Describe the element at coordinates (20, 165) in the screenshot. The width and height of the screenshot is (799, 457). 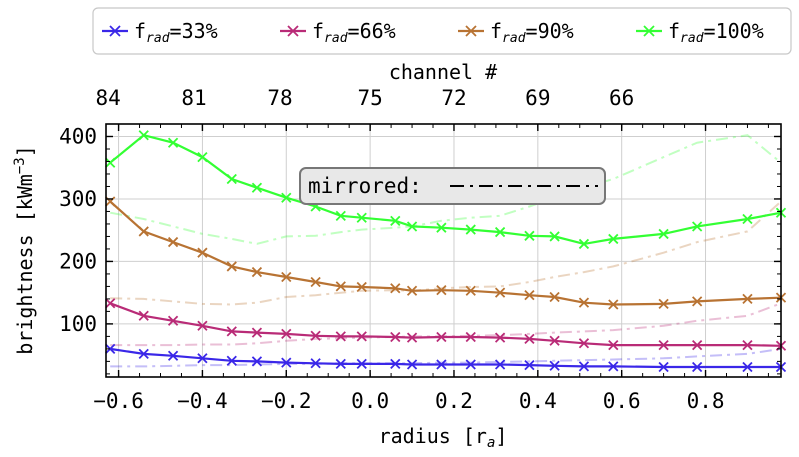
I see `y-axis-label-sup: −3` at that location.